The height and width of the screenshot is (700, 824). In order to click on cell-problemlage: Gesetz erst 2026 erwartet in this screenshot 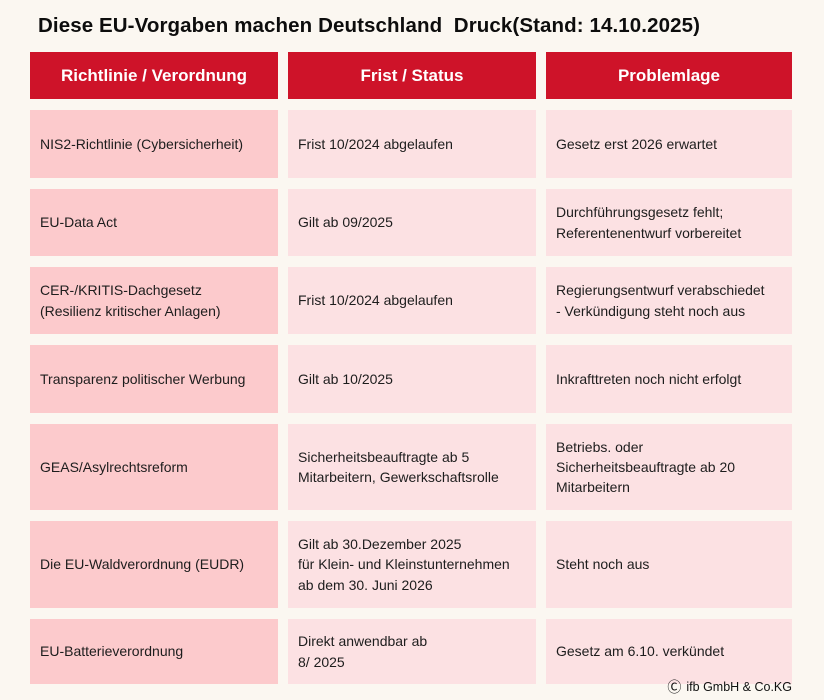, I will do `click(669, 144)`.